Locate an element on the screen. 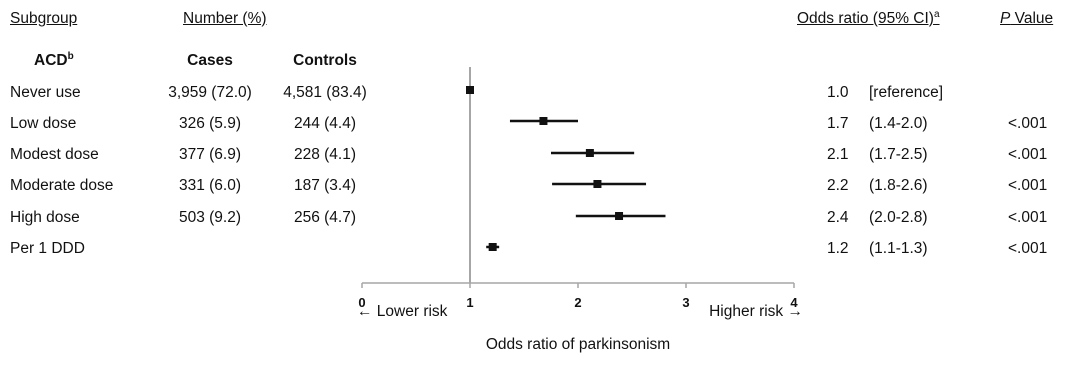 The height and width of the screenshot is (381, 1075). ci-modest-dose: (1.7-2.5) is located at coordinates (898, 154).